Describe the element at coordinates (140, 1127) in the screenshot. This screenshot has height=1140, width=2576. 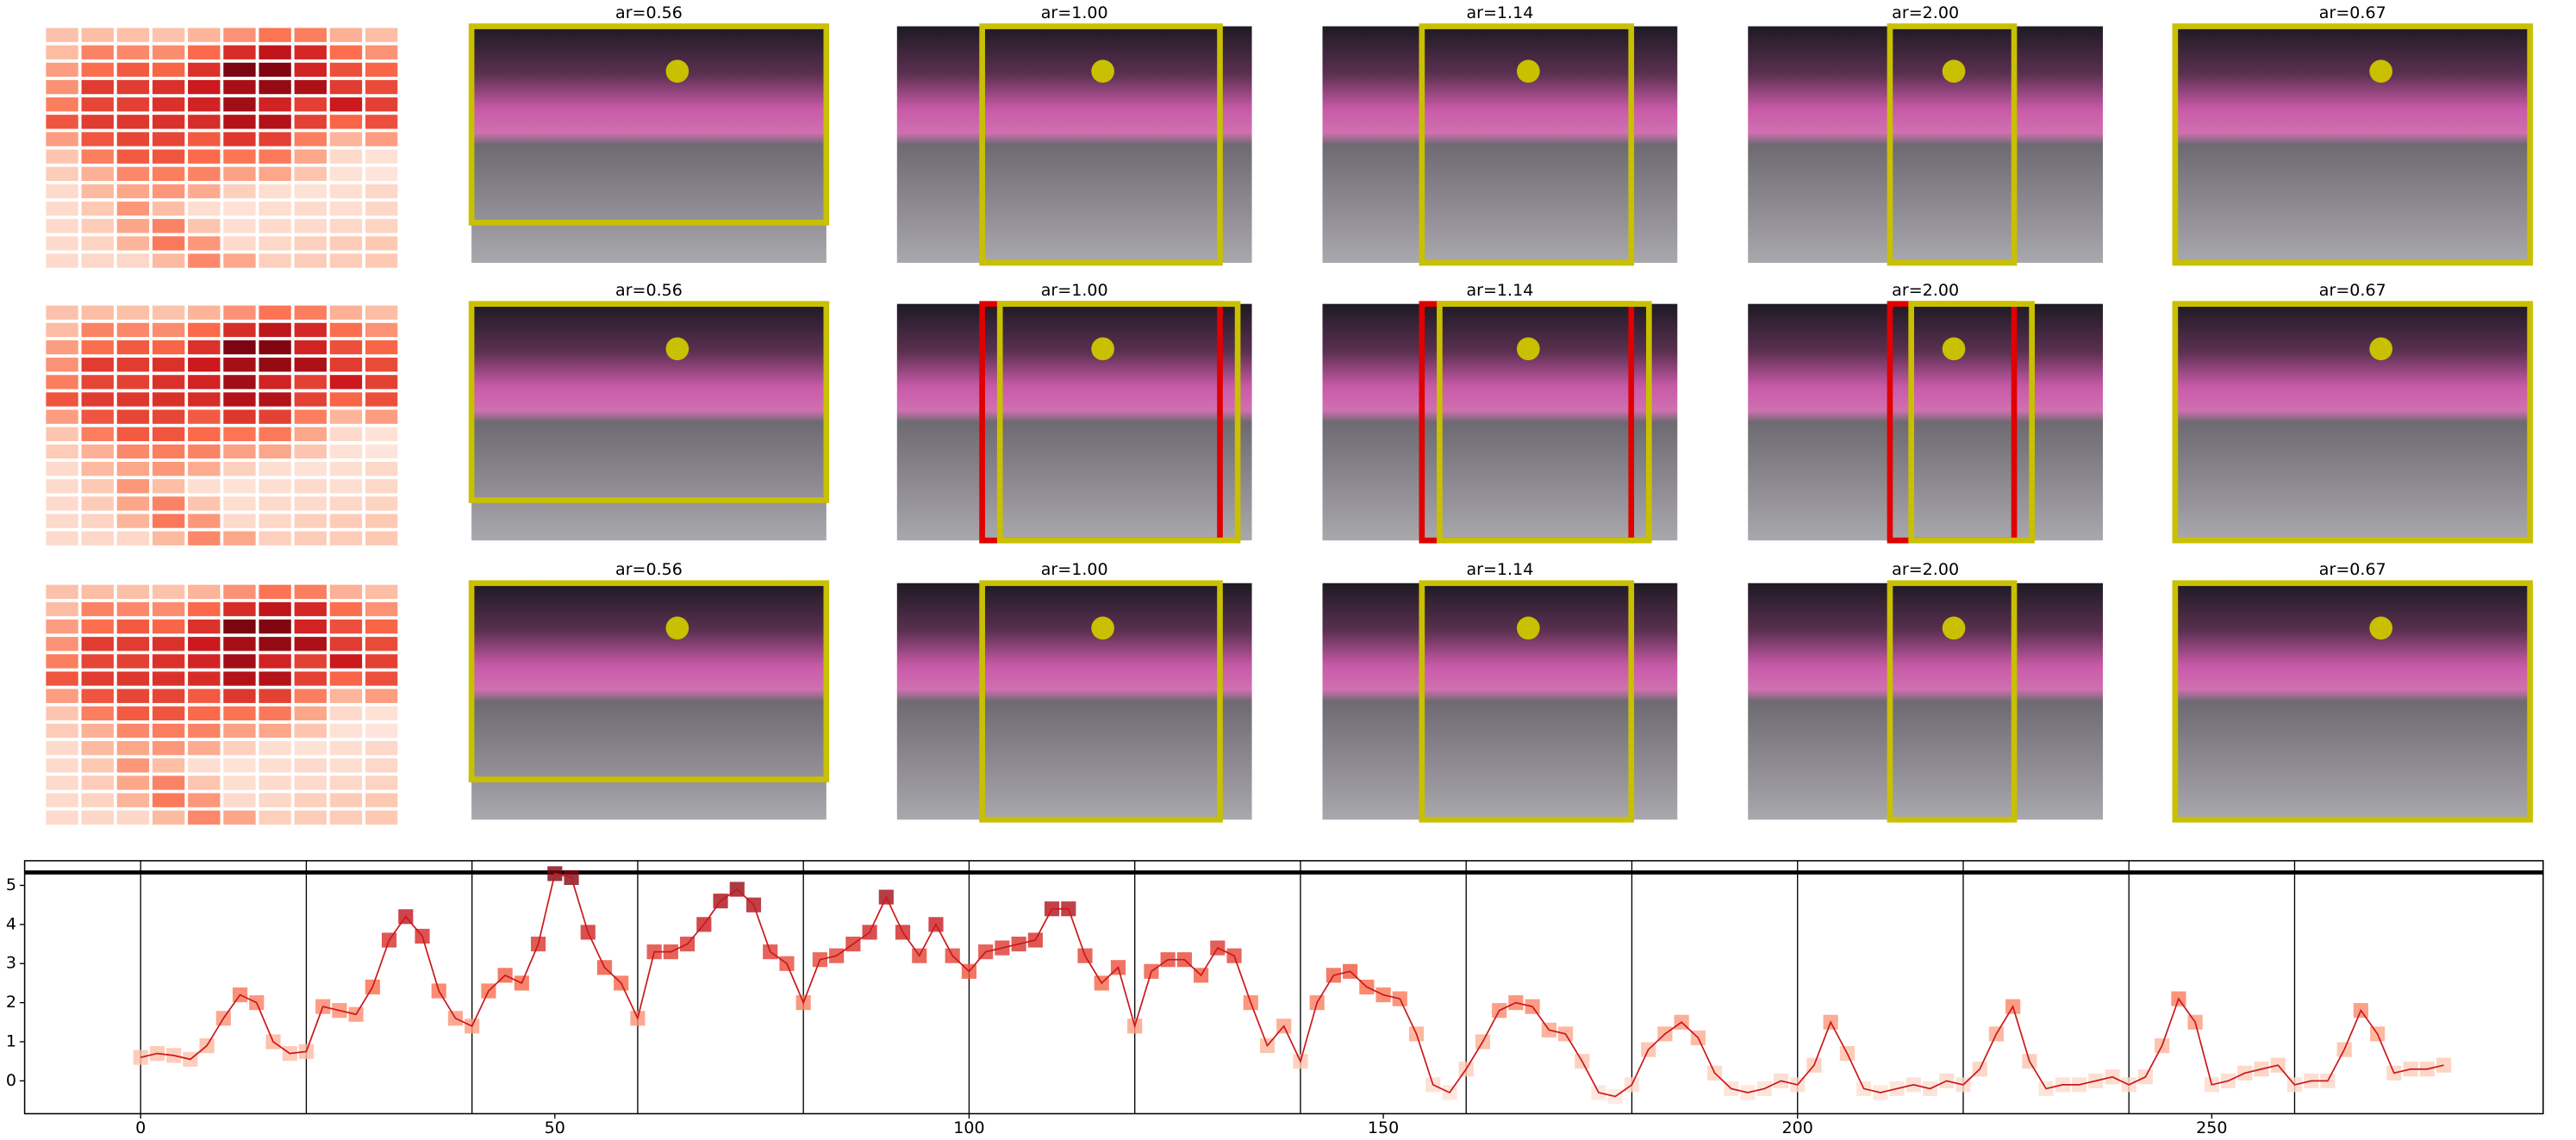
I see `x-tick-label: 0` at that location.